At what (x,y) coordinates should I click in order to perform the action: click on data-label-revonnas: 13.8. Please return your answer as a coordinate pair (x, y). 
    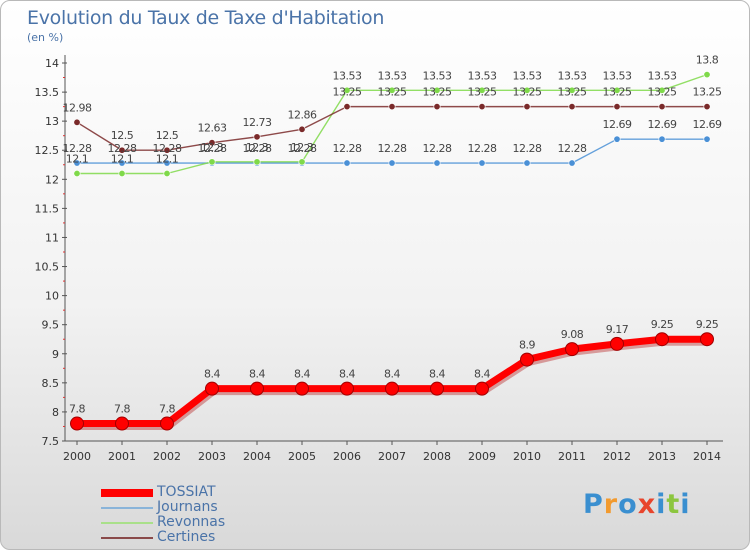
    Looking at the image, I should click on (707, 60).